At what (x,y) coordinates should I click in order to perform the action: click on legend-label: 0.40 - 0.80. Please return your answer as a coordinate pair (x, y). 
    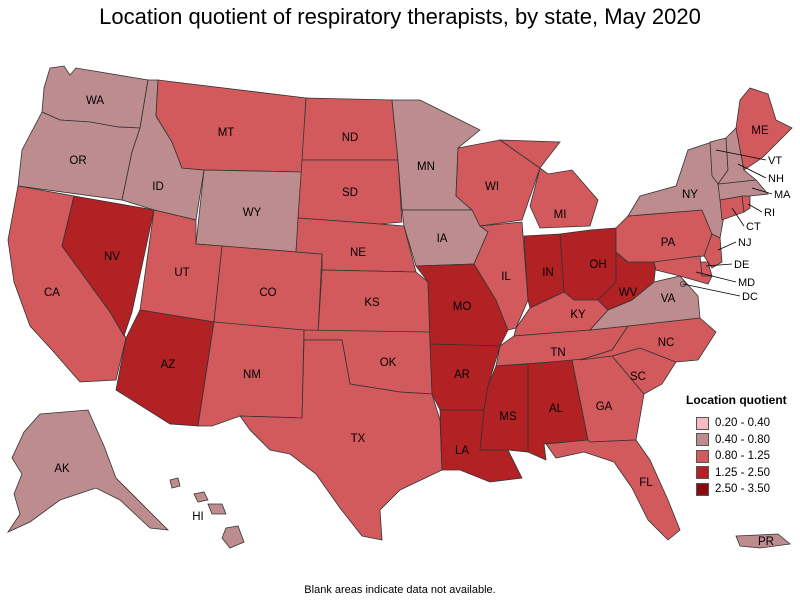
    Looking at the image, I should click on (742, 439).